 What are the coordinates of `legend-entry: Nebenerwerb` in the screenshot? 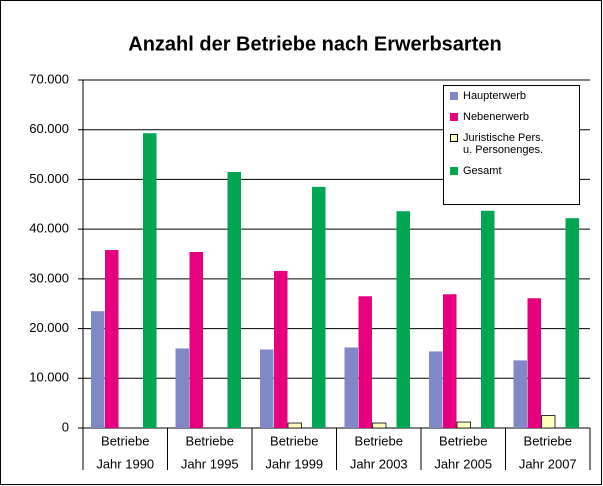 It's located at (512, 117).